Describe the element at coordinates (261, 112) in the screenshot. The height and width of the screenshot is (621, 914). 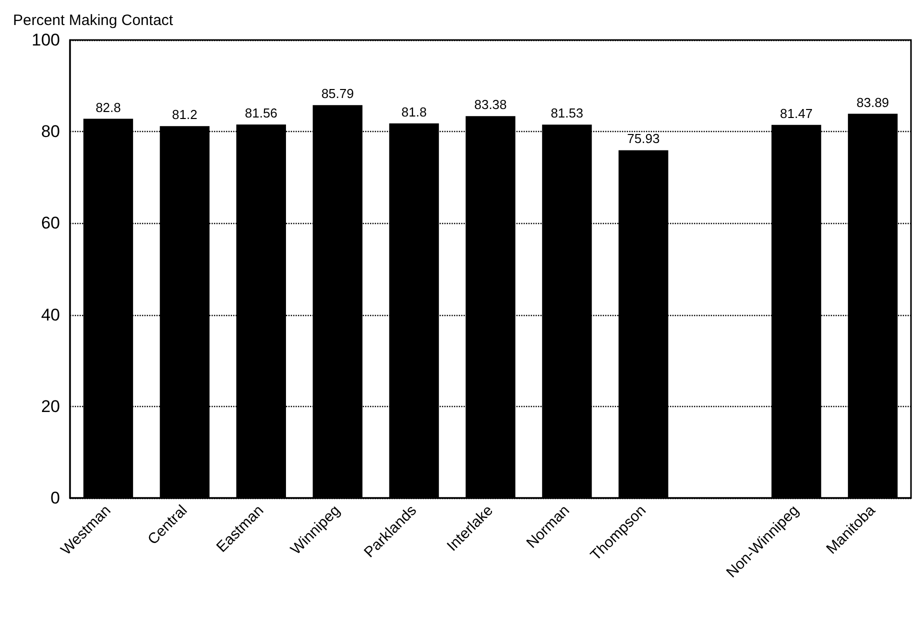
I see `data-label: 81.56` at that location.